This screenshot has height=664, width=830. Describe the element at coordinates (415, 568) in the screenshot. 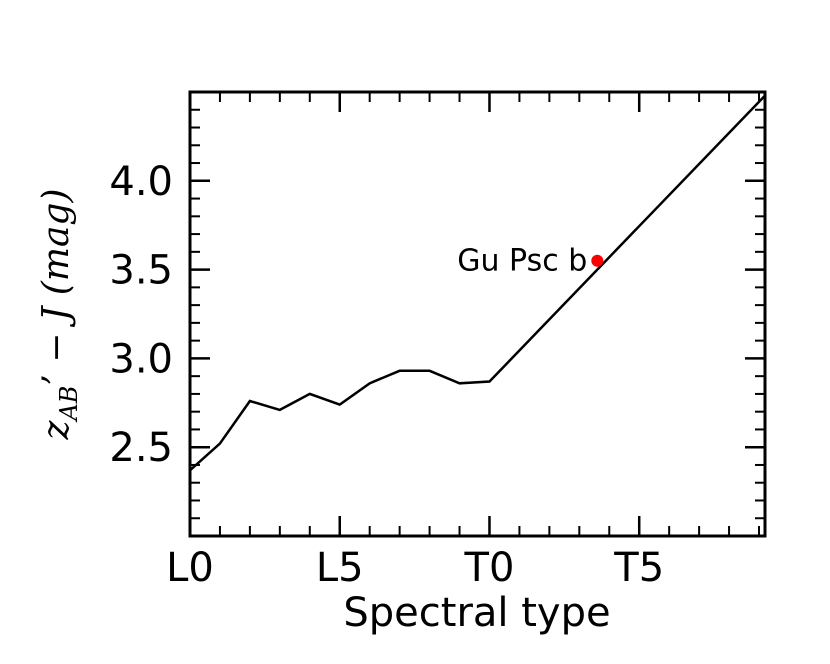

I see `x-tick-labels: L0 L5 T0 T5` at that location.